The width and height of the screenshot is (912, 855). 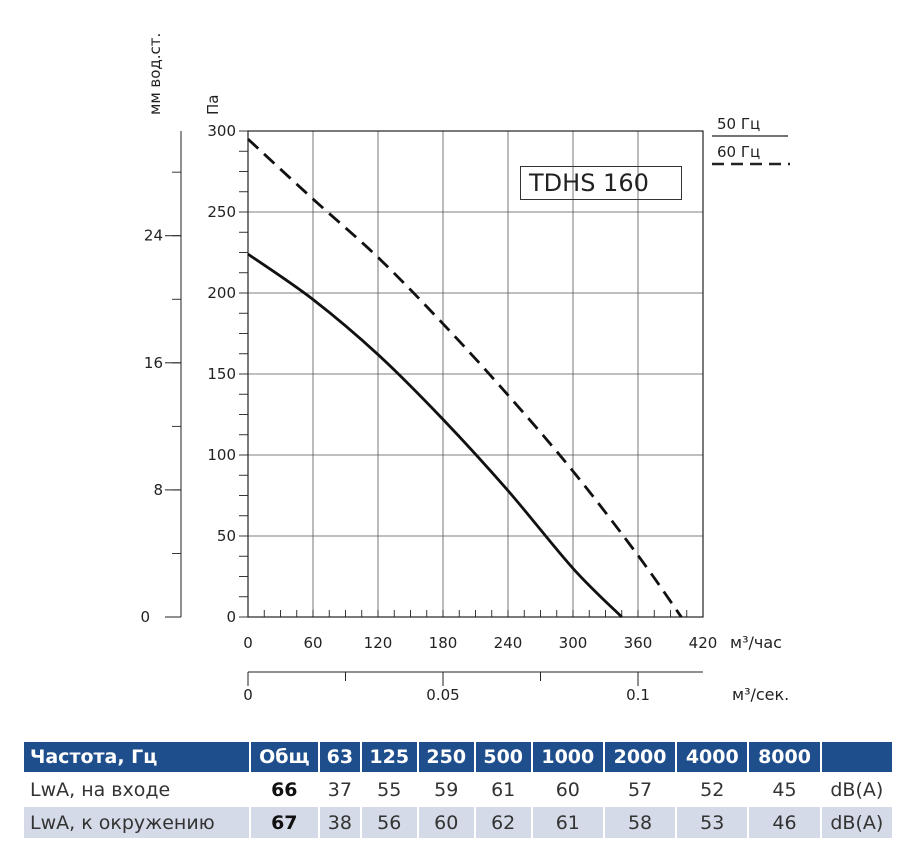 What do you see at coordinates (213, 105) in the screenshot?
I see `y-axis-label-pa: Па` at bounding box center [213, 105].